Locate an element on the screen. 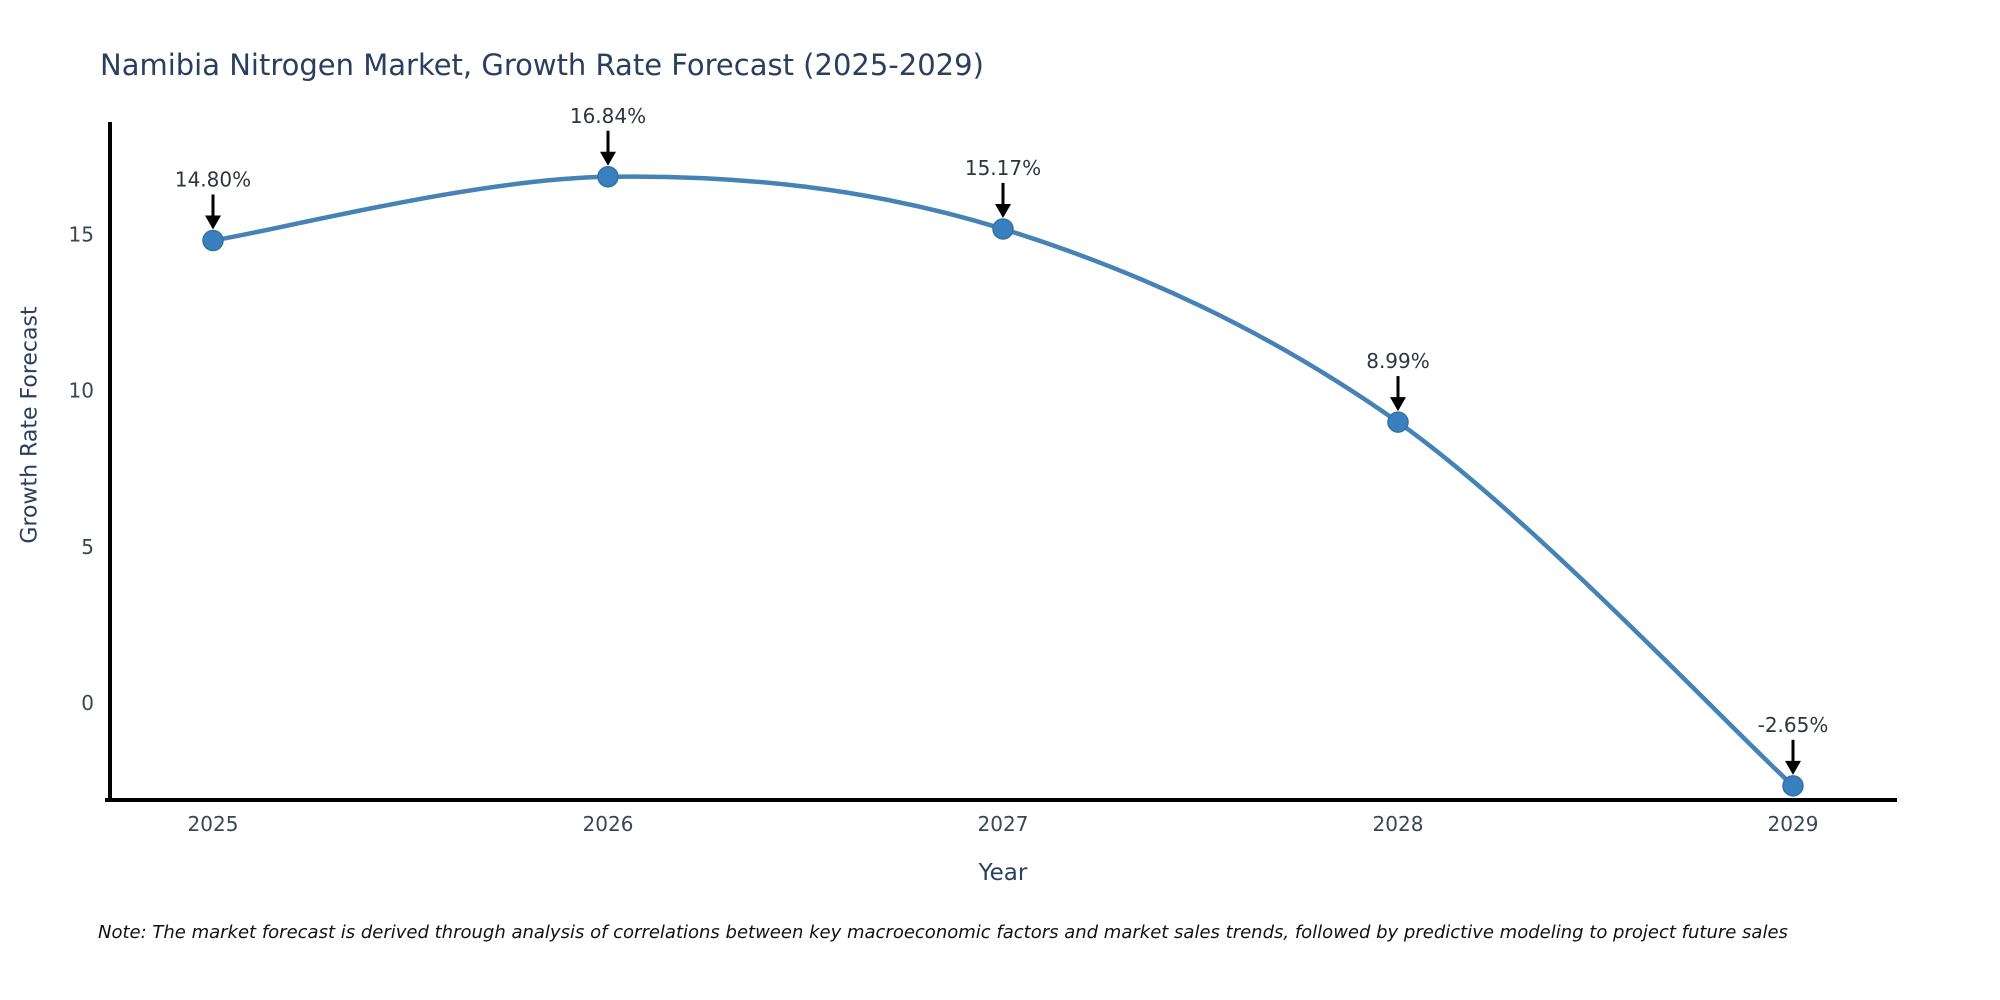 Image resolution: width=2000 pixels, height=1000 pixels. annotation-label: 14.80% is located at coordinates (213, 180).